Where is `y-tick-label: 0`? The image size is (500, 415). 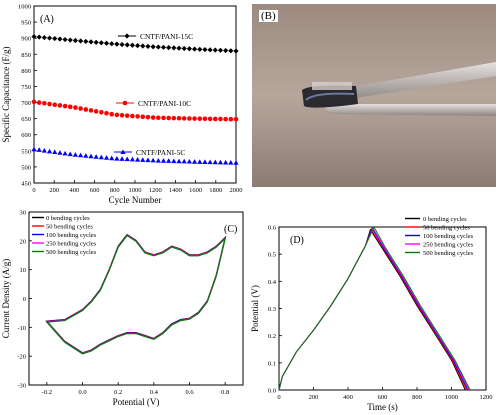 y-tick-label: 0 is located at coordinates (24, 299).